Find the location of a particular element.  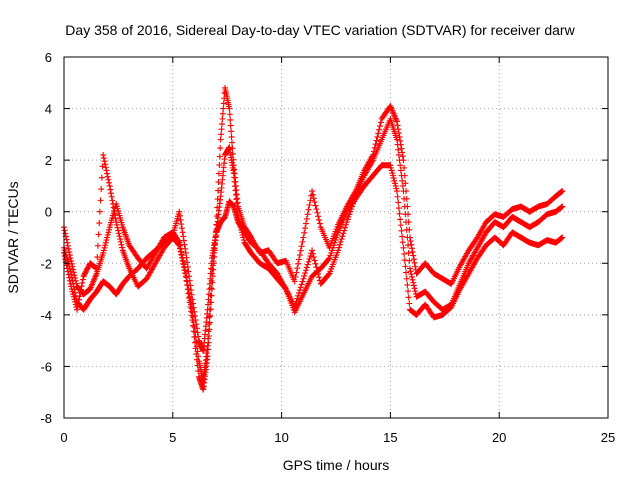

y-tick-label: 4 is located at coordinates (48, 109).